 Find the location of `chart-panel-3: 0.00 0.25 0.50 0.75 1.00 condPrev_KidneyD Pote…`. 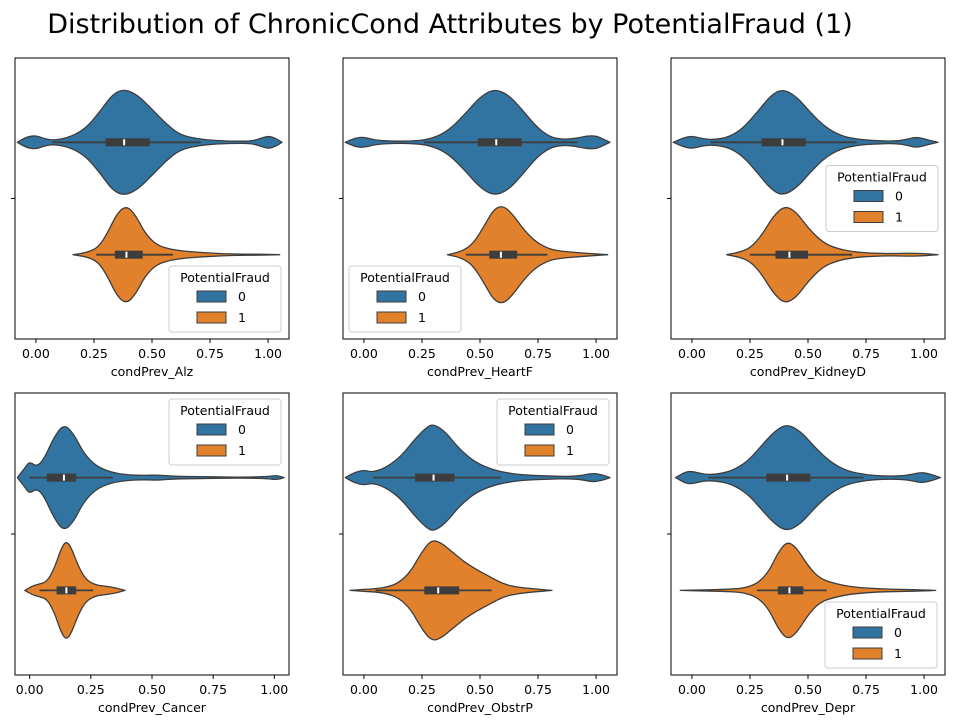

chart-panel-3: 0.00 0.25 0.50 0.75 1.00 condPrev_KidneyD Pote… is located at coordinates (806, 218).